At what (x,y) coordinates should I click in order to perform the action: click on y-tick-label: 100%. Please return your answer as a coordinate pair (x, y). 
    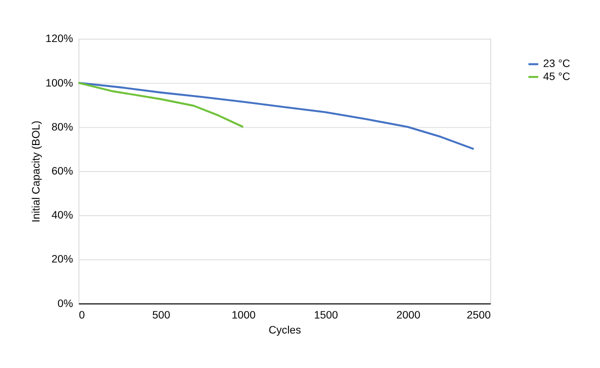
    Looking at the image, I should click on (59, 83).